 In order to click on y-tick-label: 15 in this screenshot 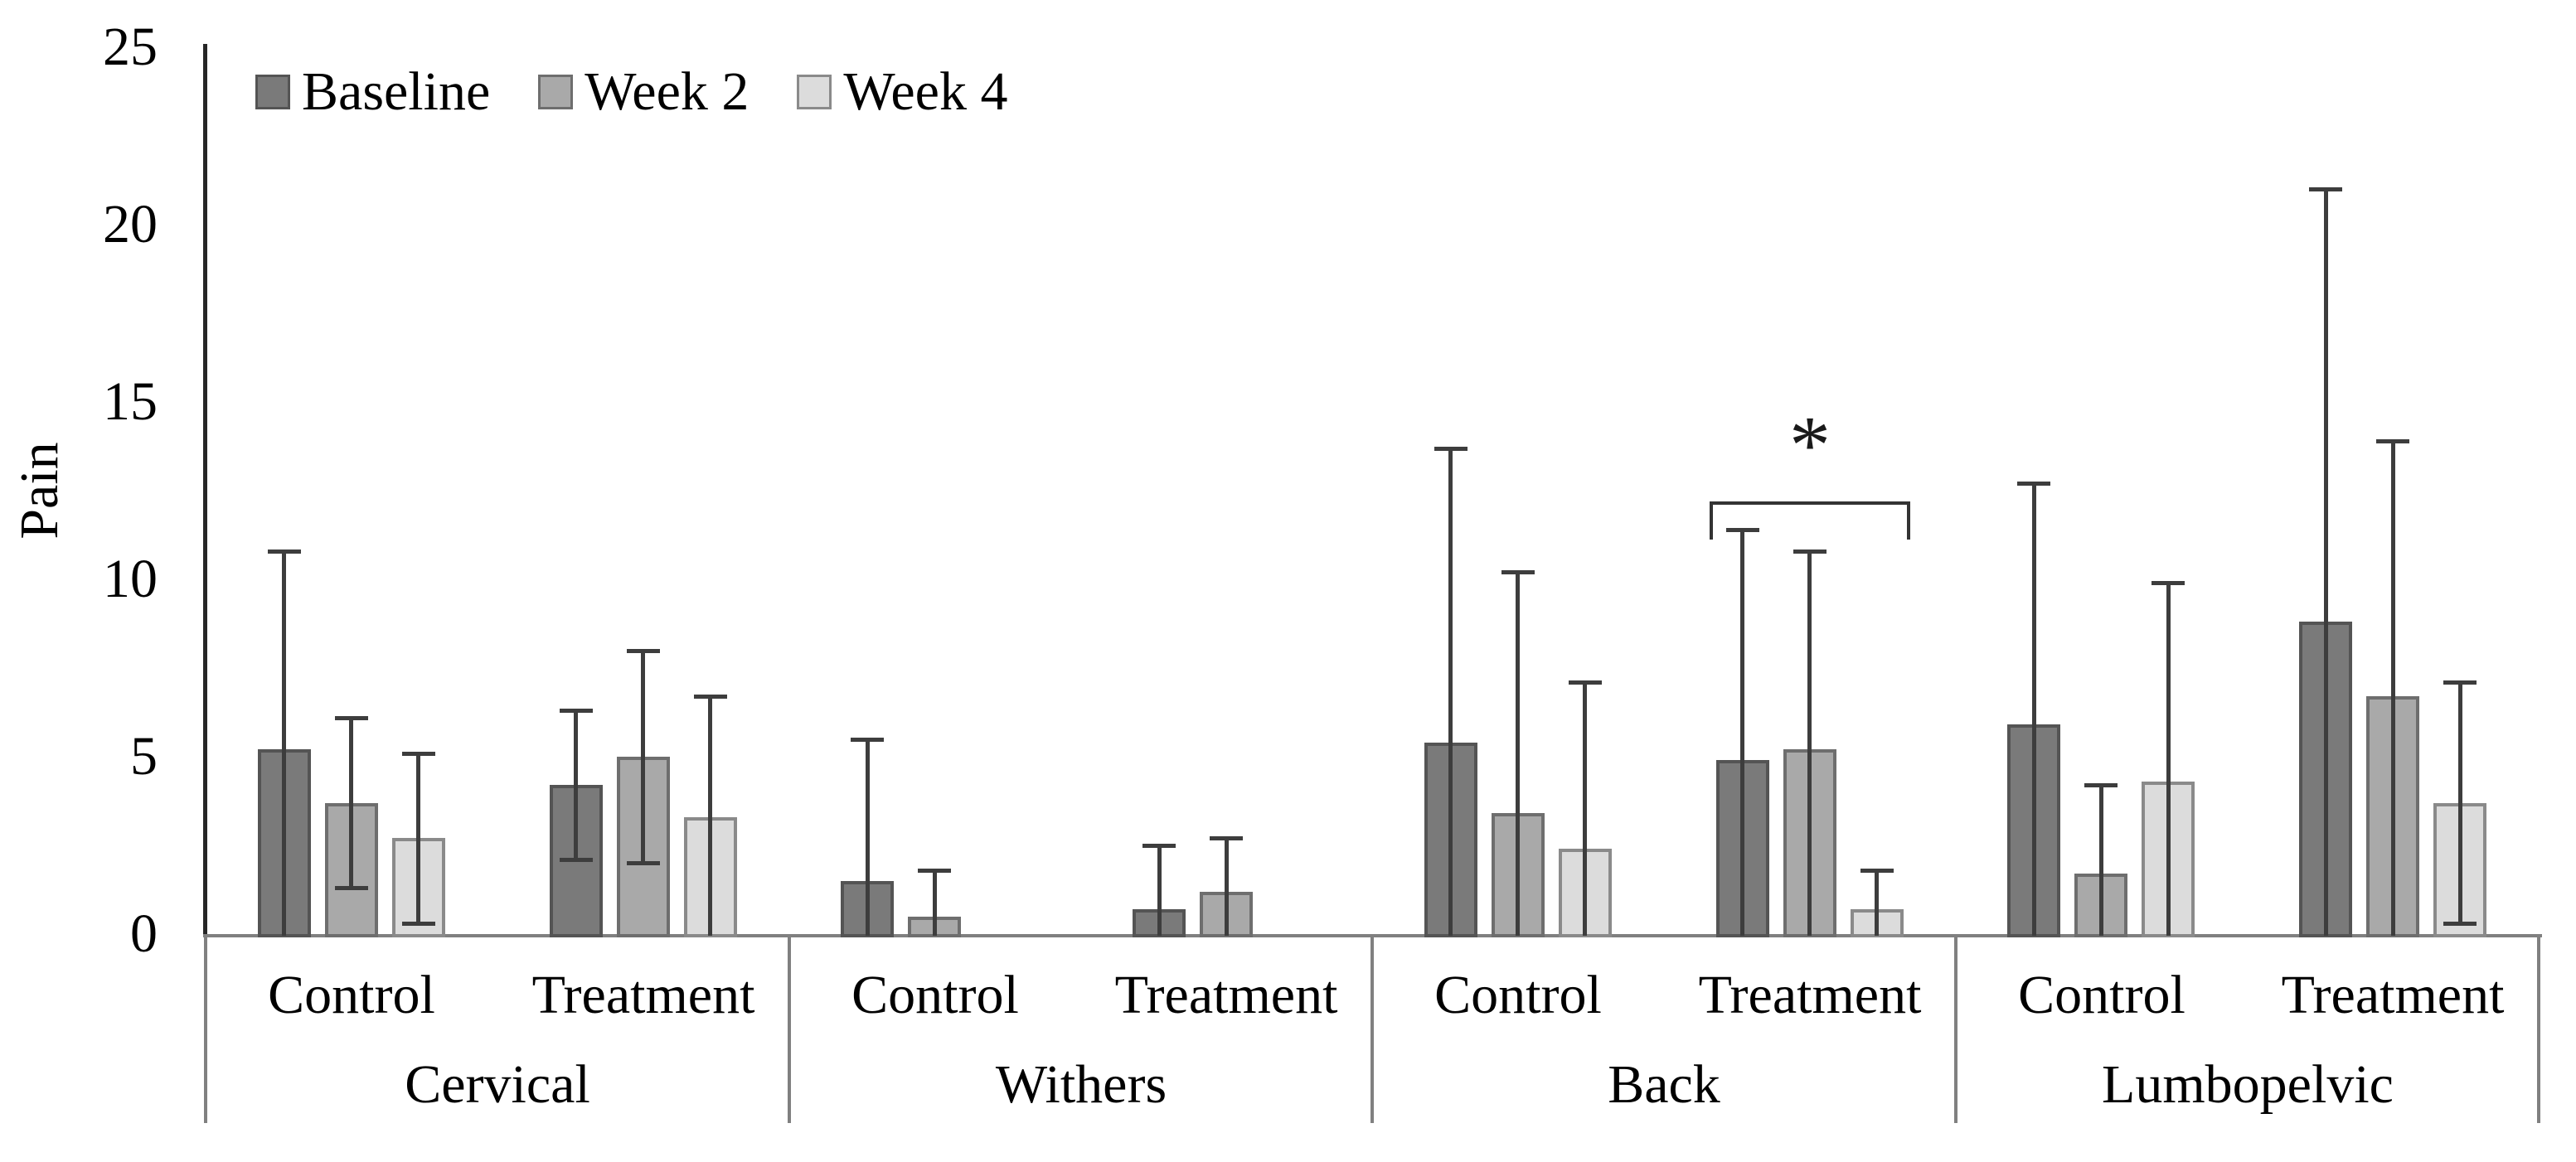, I will do `click(130, 401)`.